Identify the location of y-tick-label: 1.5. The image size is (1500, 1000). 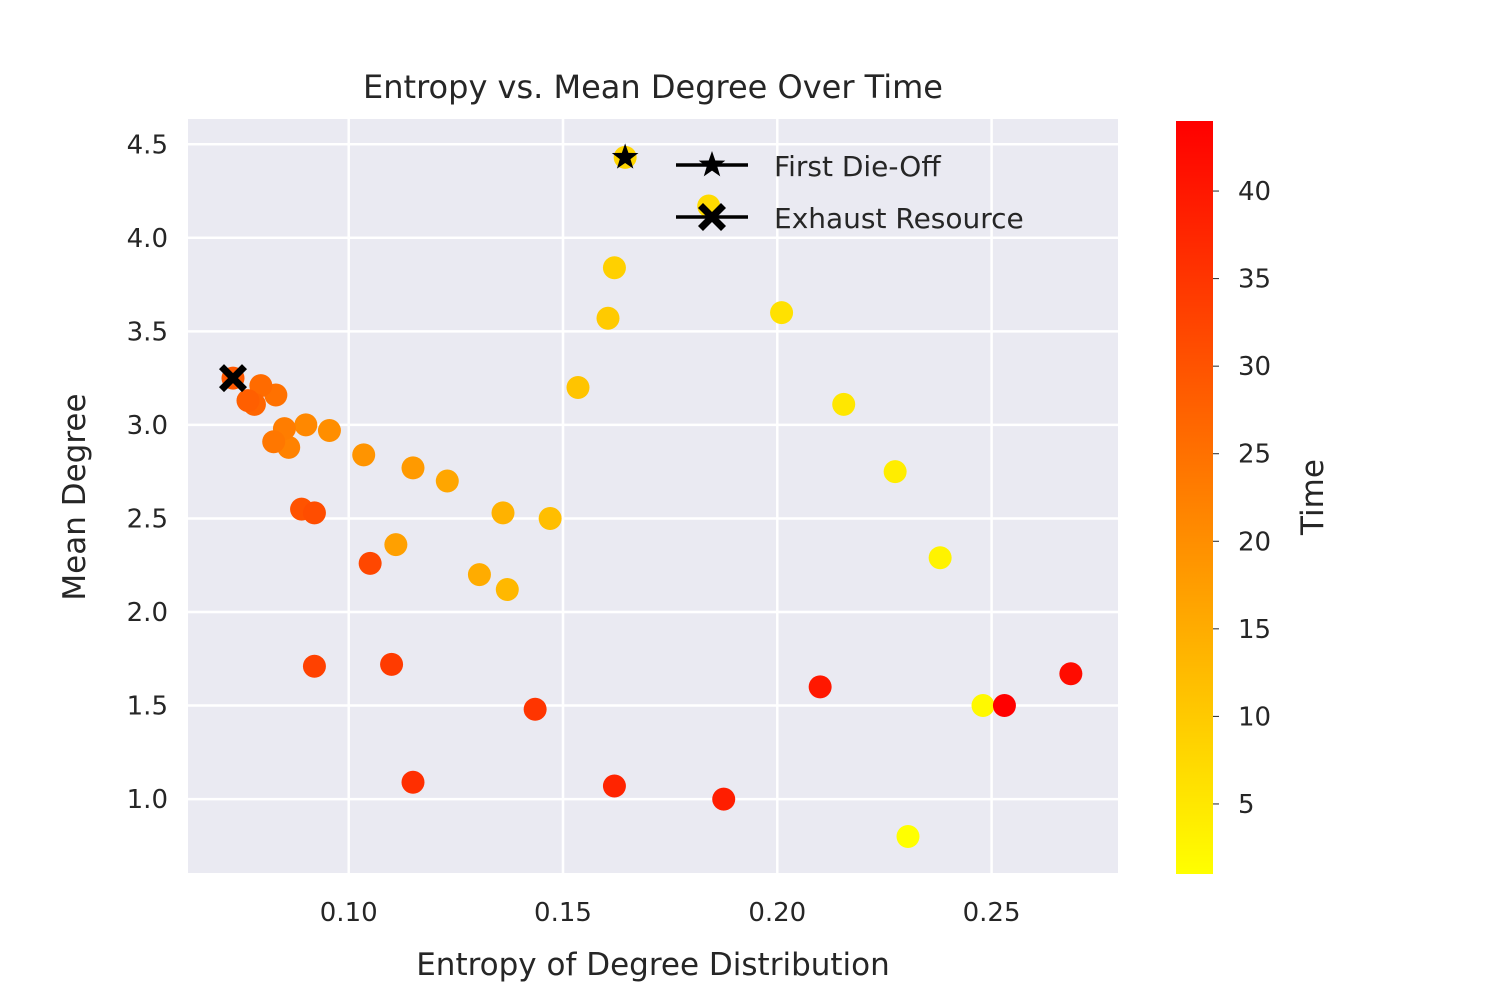
(147, 707).